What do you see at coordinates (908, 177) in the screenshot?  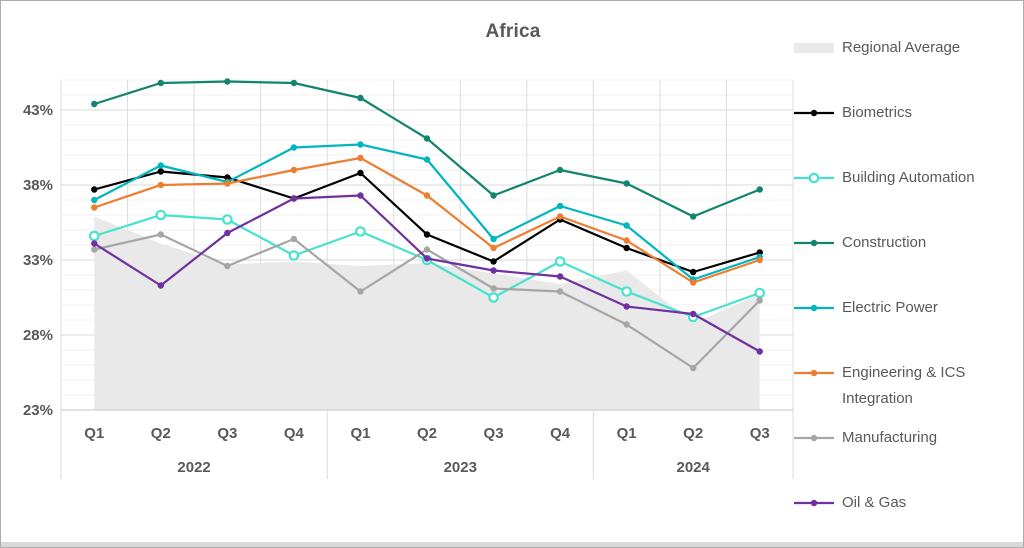 I see `legend-label: Building Automation` at bounding box center [908, 177].